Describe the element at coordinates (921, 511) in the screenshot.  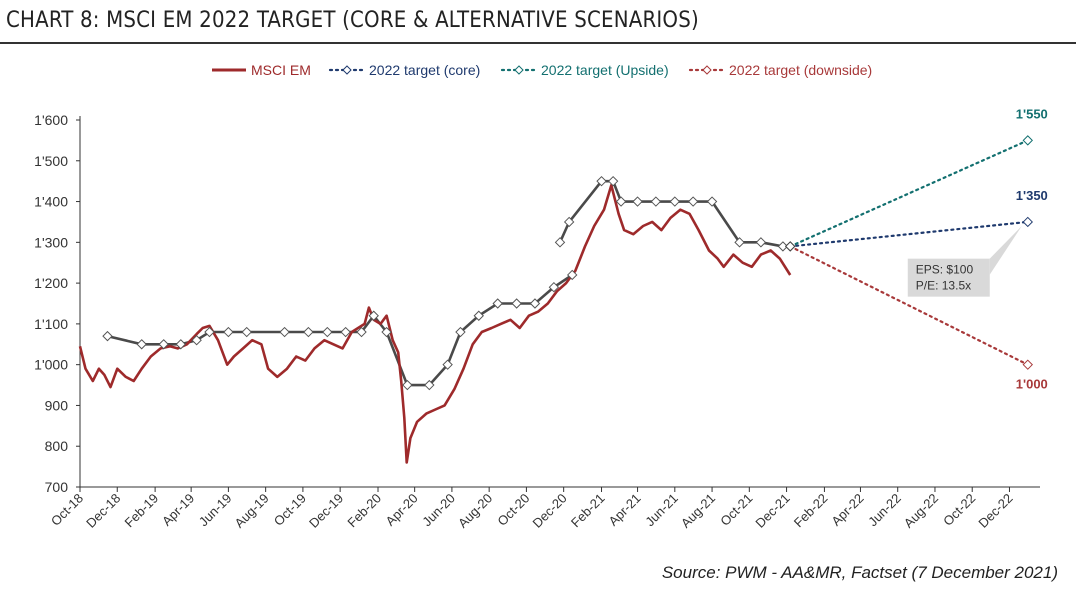
I see `x-tick-label: Aug-22` at that location.